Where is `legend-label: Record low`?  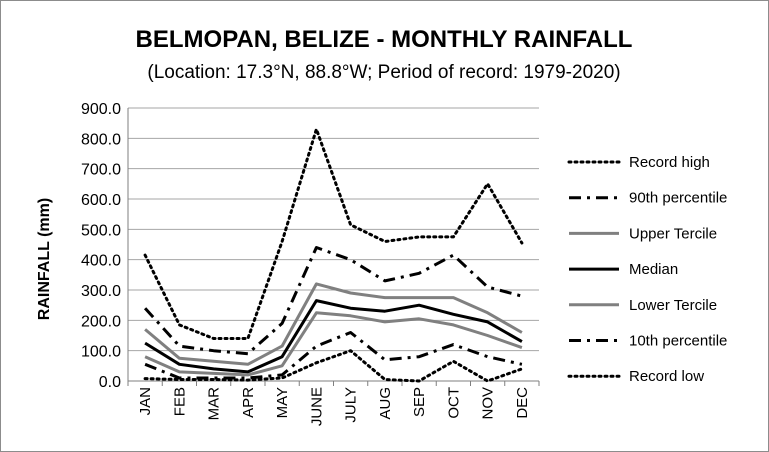
legend-label: Record low is located at coordinates (666, 376).